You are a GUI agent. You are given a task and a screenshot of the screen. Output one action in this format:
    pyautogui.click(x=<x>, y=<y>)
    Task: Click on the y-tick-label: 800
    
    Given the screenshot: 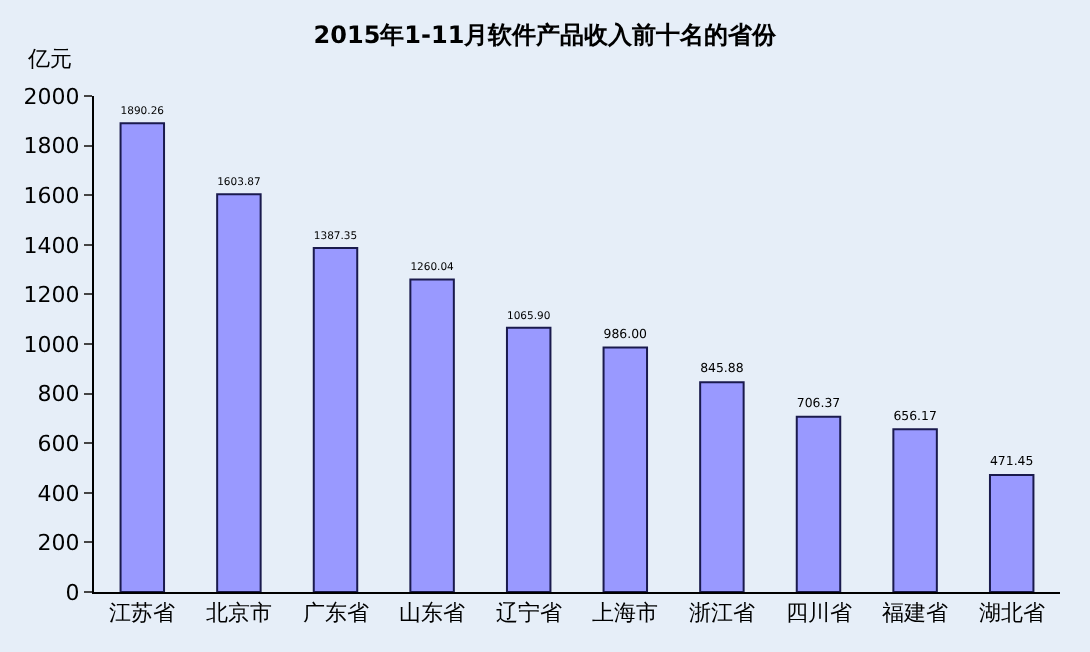 What is the action you would take?
    pyautogui.click(x=58, y=394)
    